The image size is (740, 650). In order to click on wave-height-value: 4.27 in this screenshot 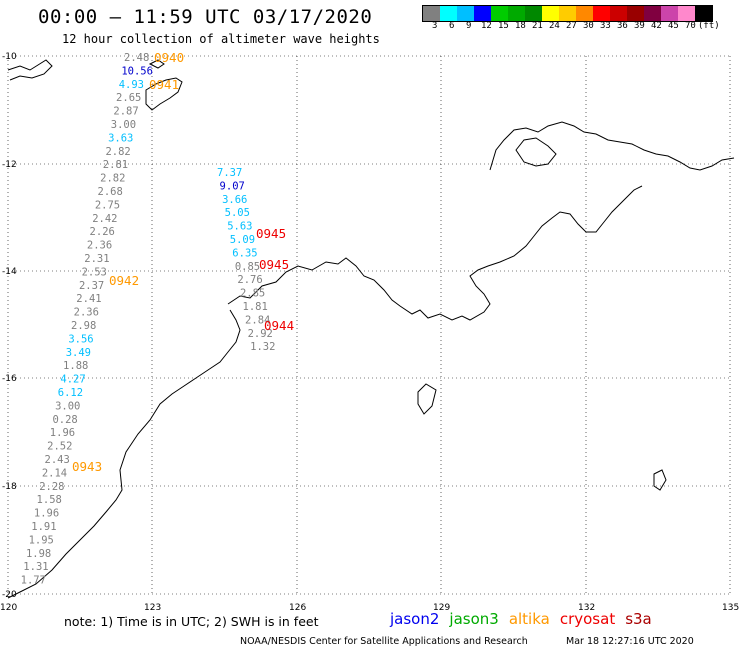, I will do `click(72, 380)`.